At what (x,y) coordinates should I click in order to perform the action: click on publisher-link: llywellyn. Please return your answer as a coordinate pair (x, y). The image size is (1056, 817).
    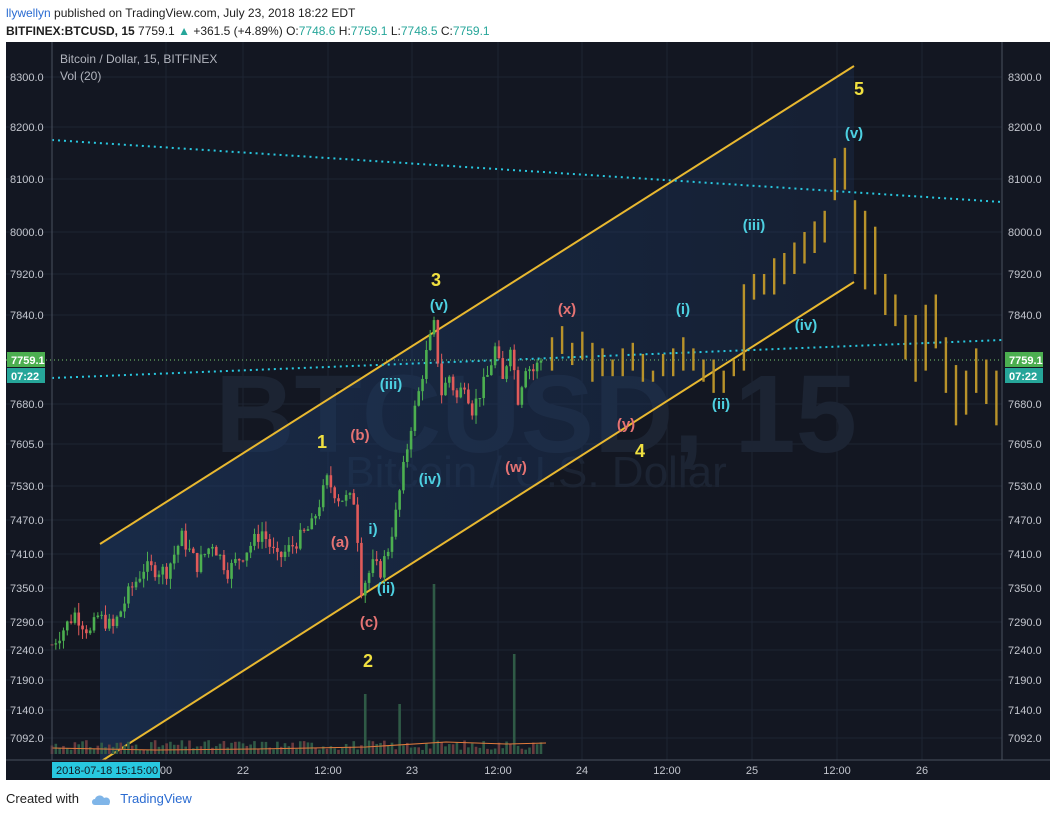
    Looking at the image, I should click on (28, 13).